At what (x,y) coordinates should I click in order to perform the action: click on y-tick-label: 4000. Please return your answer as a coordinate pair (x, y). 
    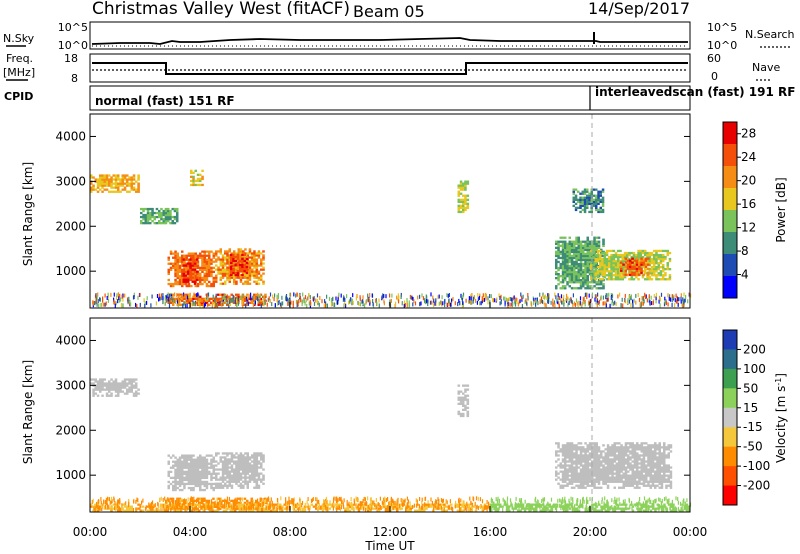
    Looking at the image, I should click on (70, 136).